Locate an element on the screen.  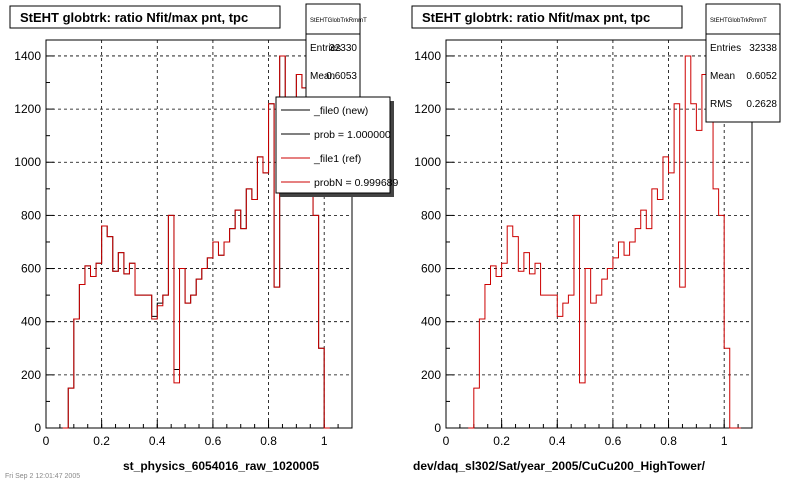
legend-label: probN = 0.999689 is located at coordinates (356, 183).